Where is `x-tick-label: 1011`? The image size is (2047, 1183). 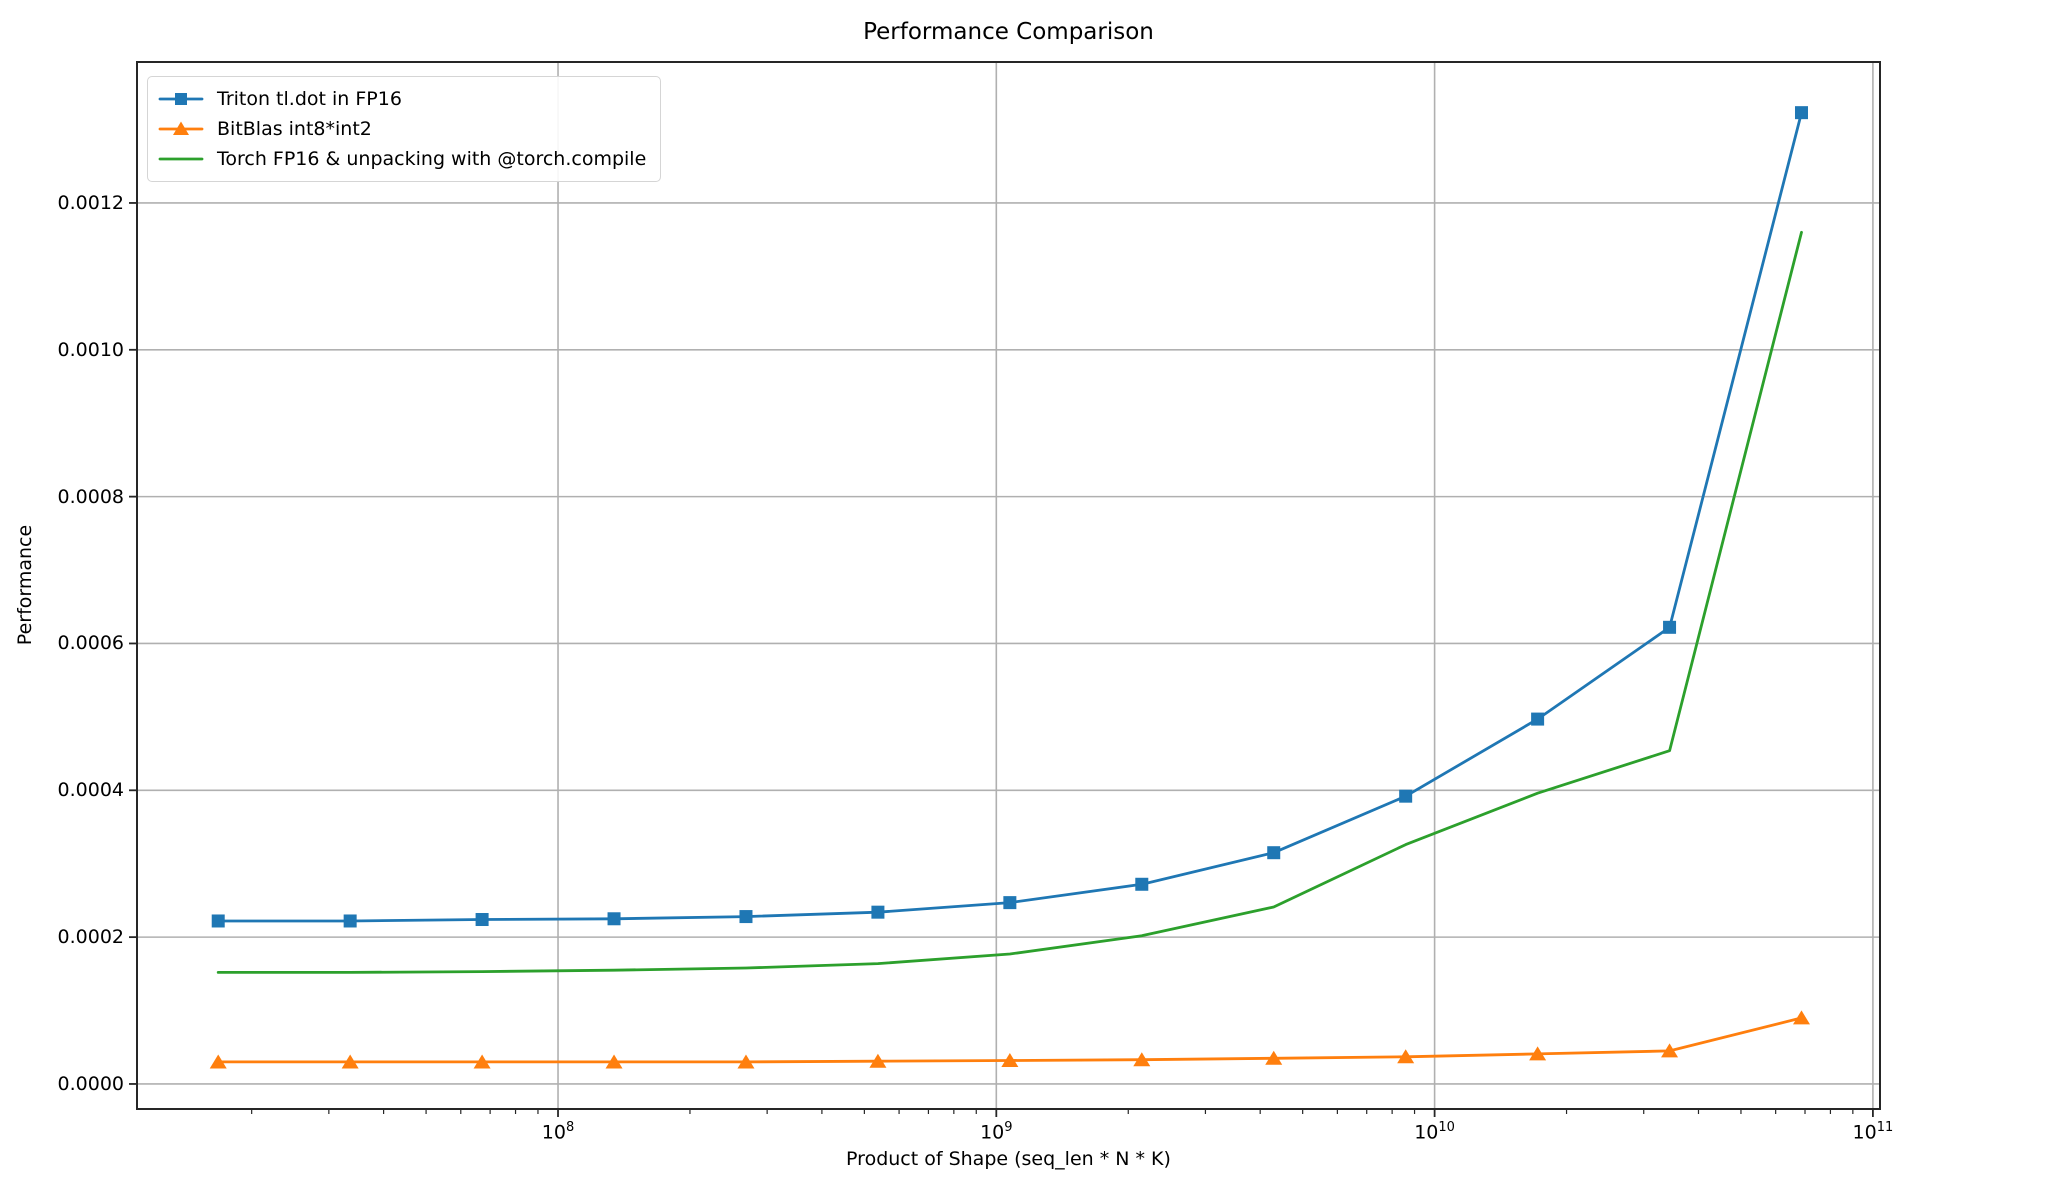
x-tick-label: 1011 is located at coordinates (1873, 1132).